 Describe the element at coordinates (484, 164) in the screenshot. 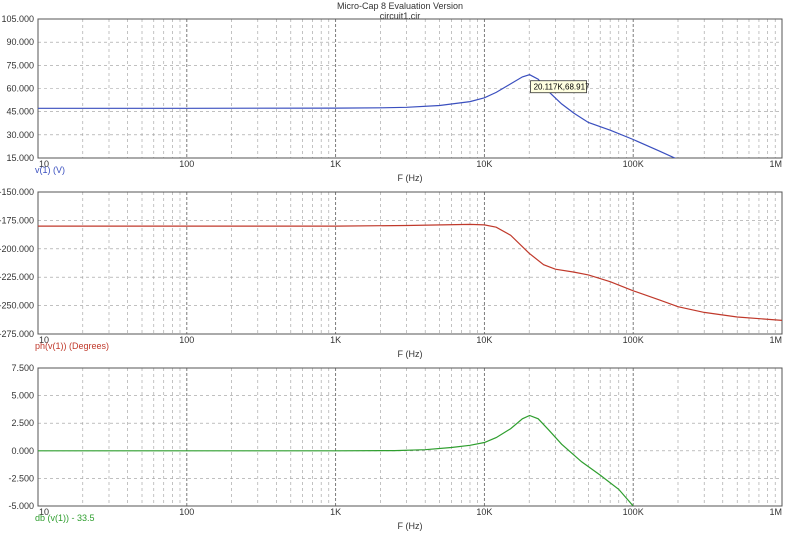

I see `magnitude-x-tick-label: 10K` at that location.